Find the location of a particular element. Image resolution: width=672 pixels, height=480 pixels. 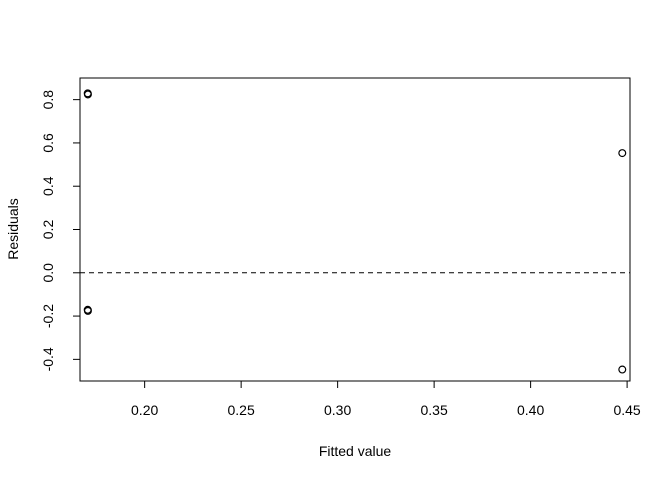

x-tick-label: 0.20 is located at coordinates (144, 410).